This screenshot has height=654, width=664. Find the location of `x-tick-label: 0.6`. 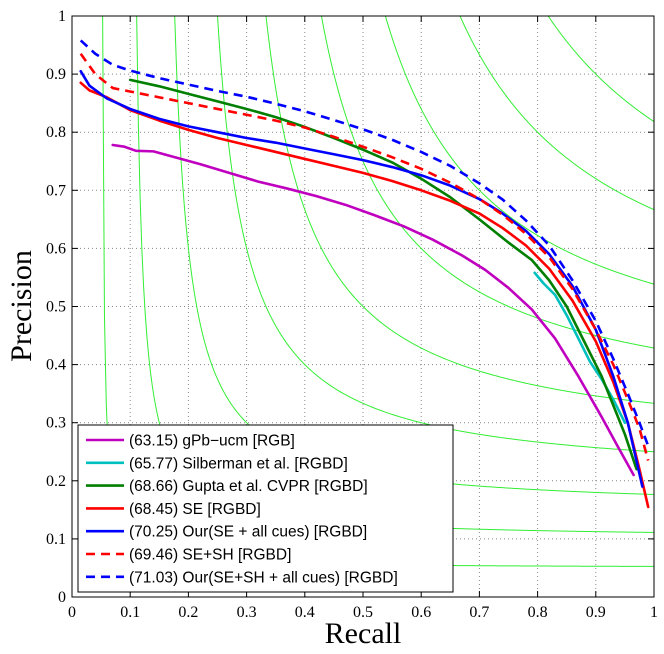

x-tick-label: 0.6 is located at coordinates (421, 612).